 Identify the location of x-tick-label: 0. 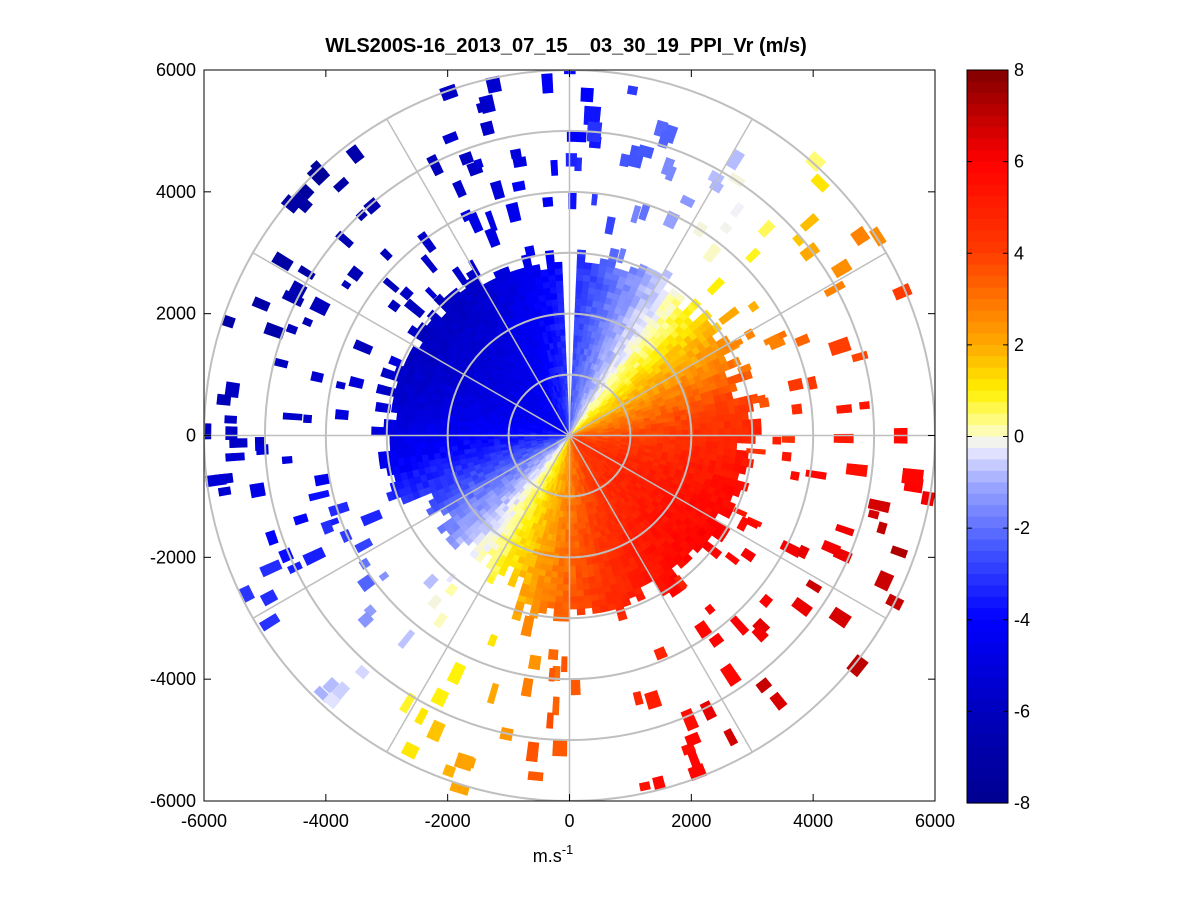
(569, 821).